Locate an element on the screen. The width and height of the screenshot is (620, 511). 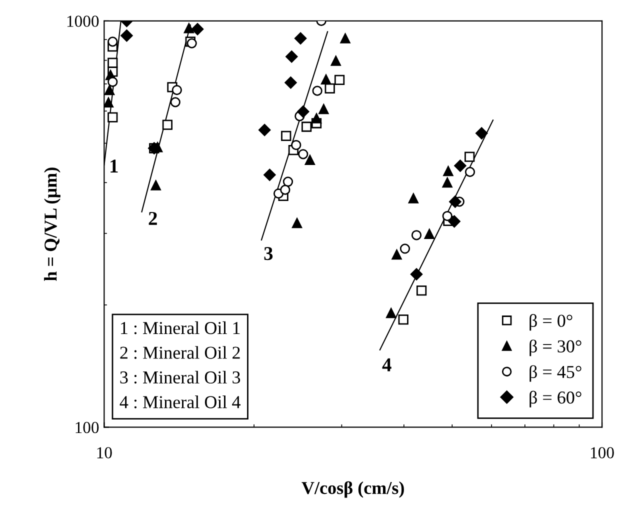
annotation: 4 : Mineral Oil 4 is located at coordinates (180, 402).